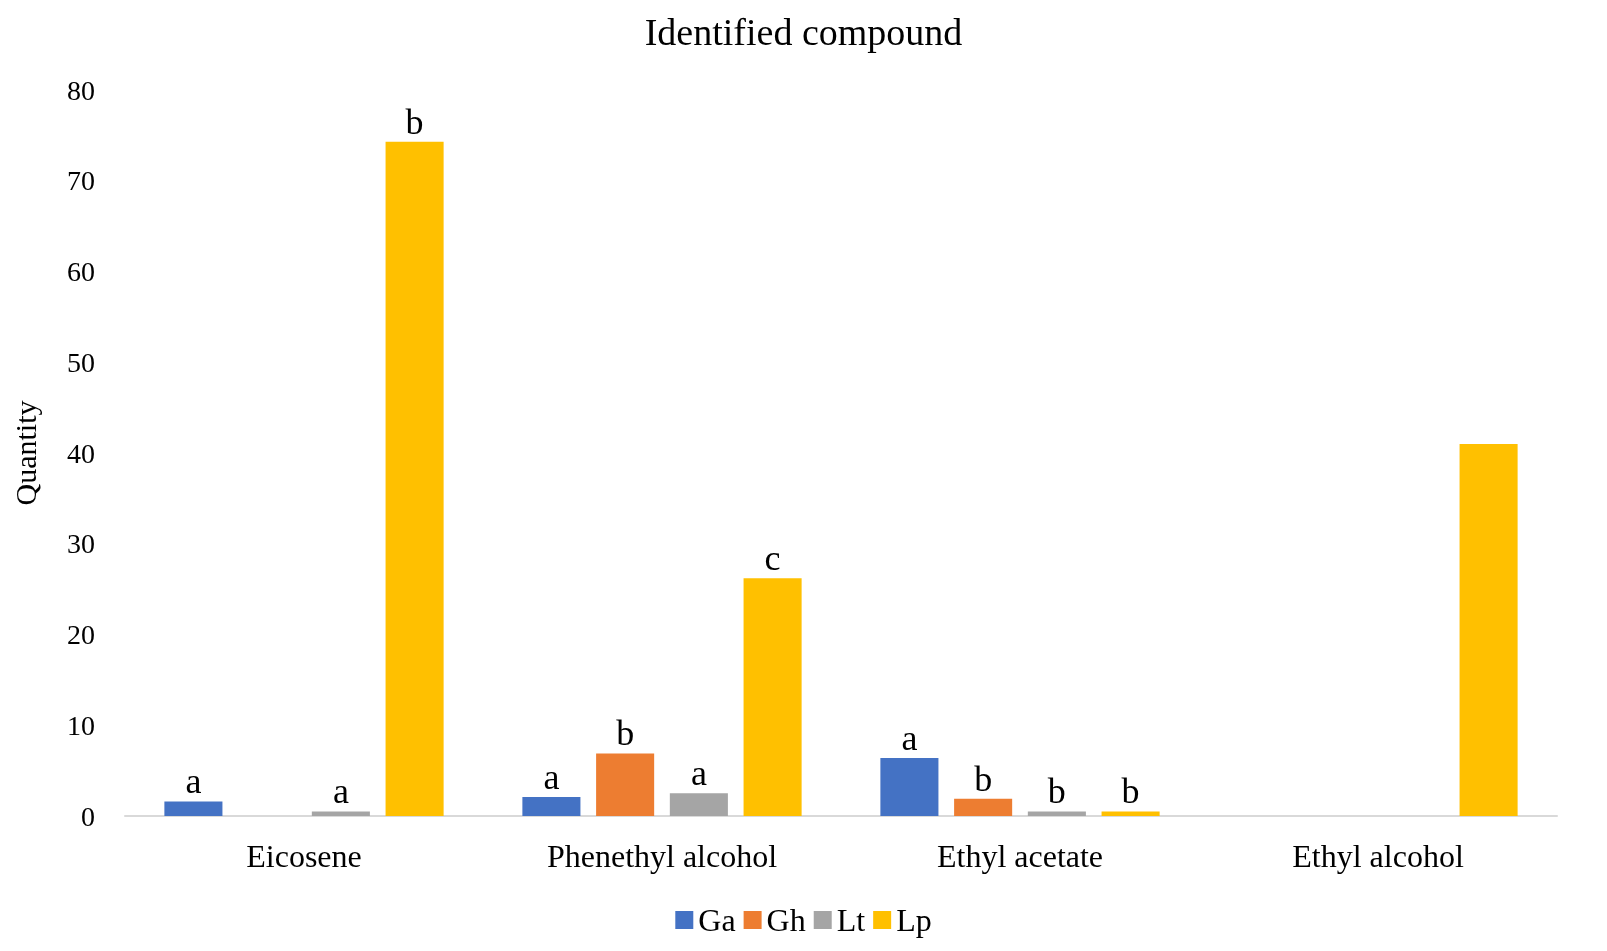 Image resolution: width=1607 pixels, height=951 pixels. What do you see at coordinates (717, 920) in the screenshot?
I see `legend-label: Ga` at bounding box center [717, 920].